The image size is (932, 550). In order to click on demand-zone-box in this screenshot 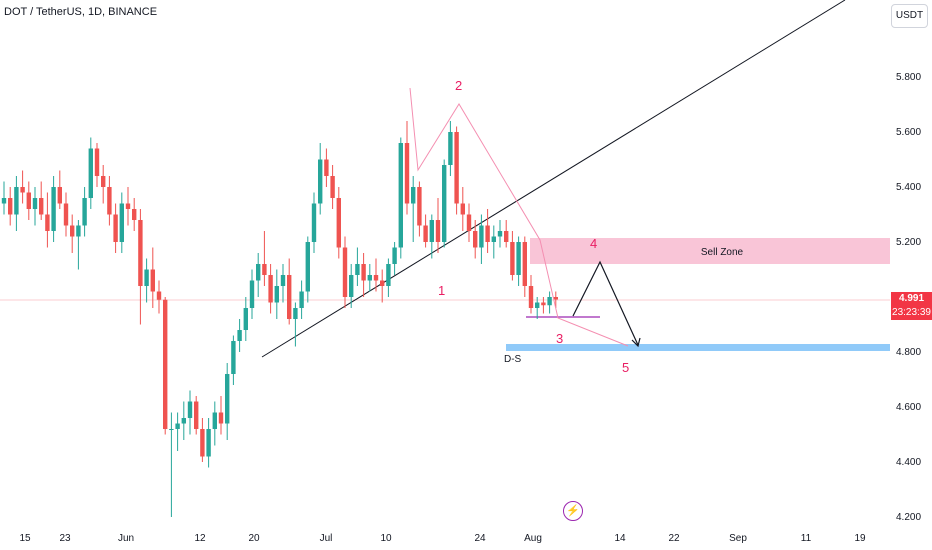, I will do `click(698, 347)`.